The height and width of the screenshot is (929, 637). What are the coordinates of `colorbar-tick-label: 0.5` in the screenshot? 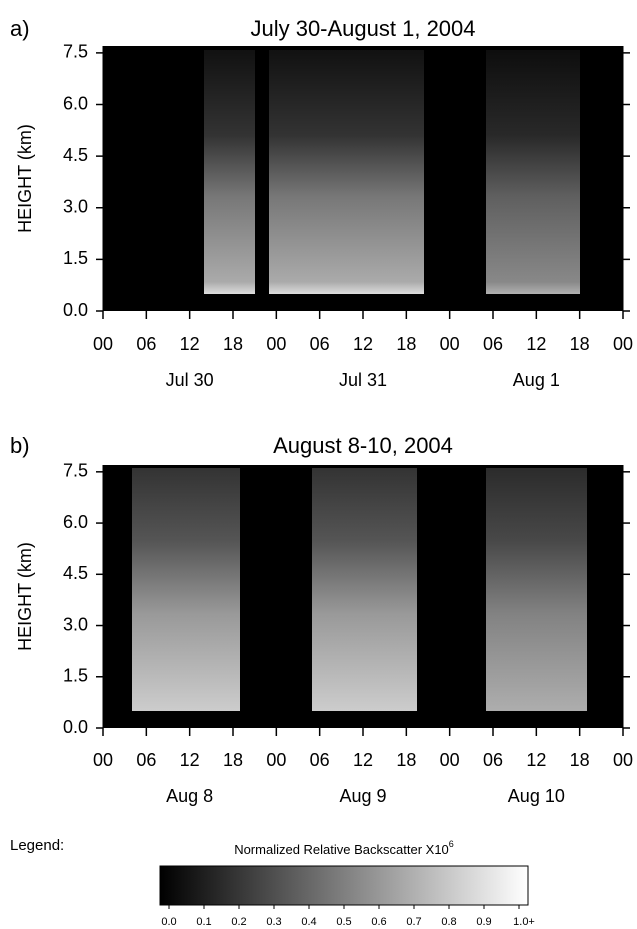 It's located at (343, 922).